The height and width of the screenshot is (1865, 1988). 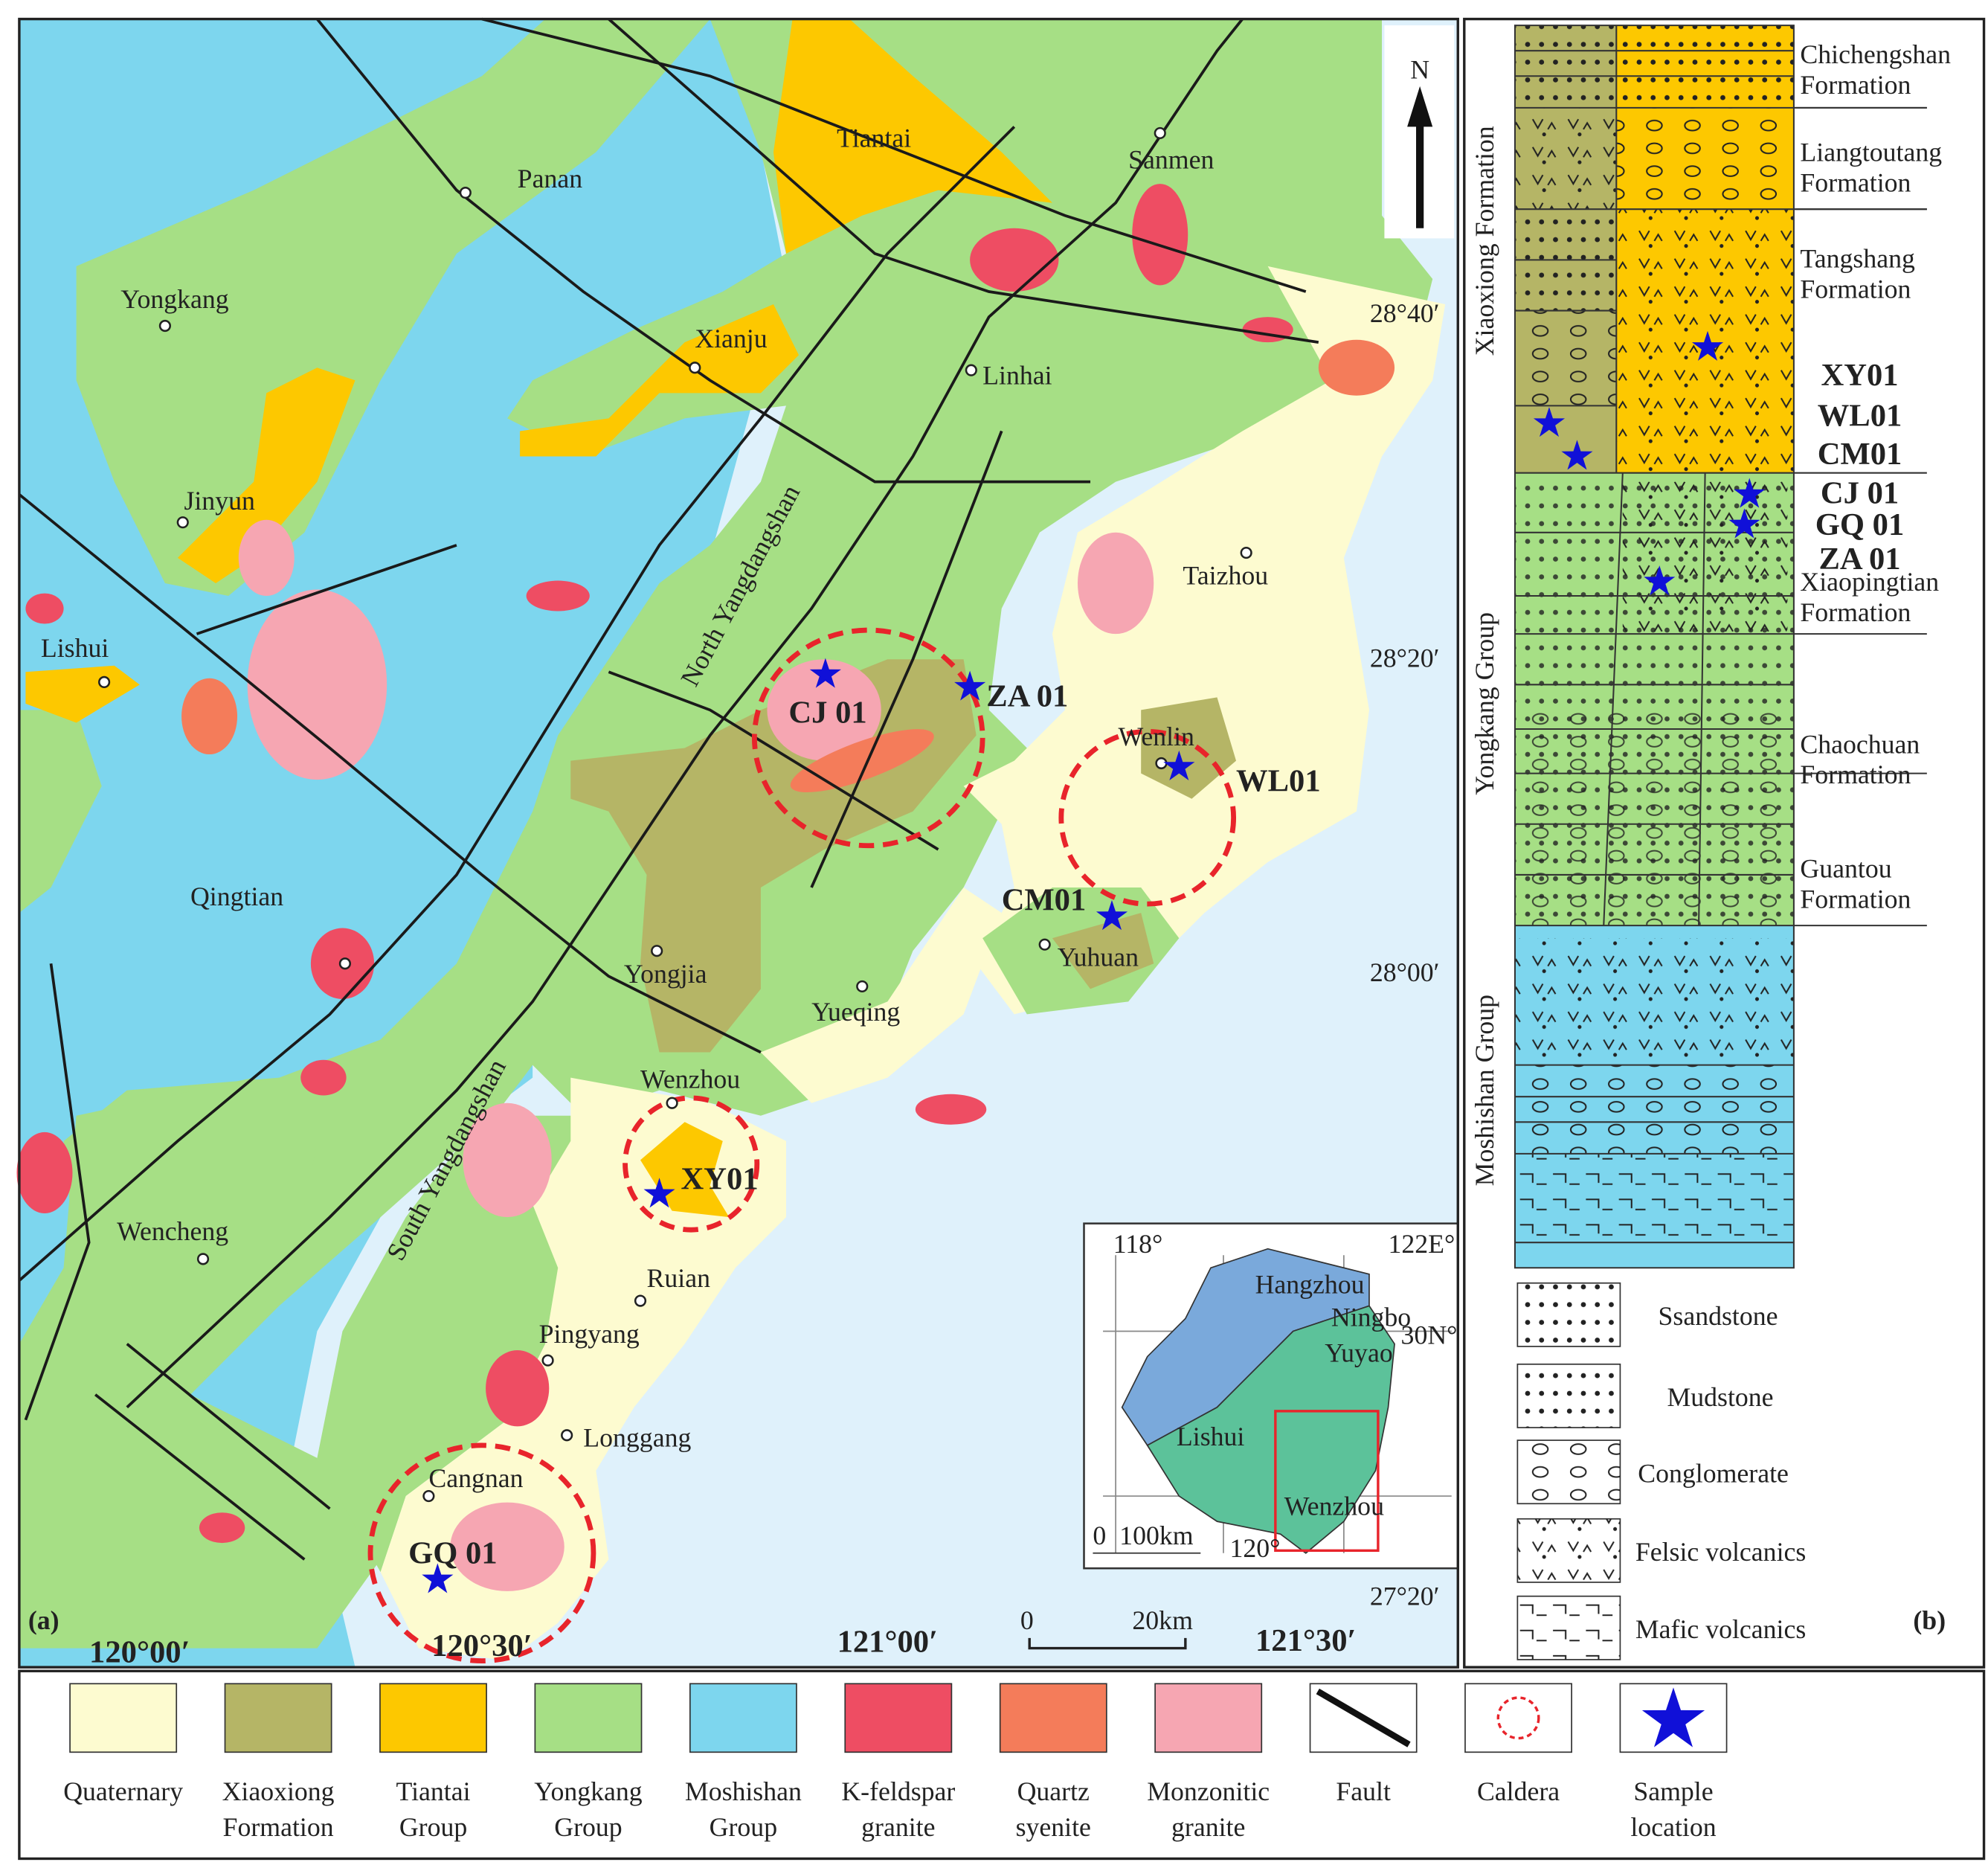 I want to click on column-sample-label: ZA 01, so click(x=1859, y=559).